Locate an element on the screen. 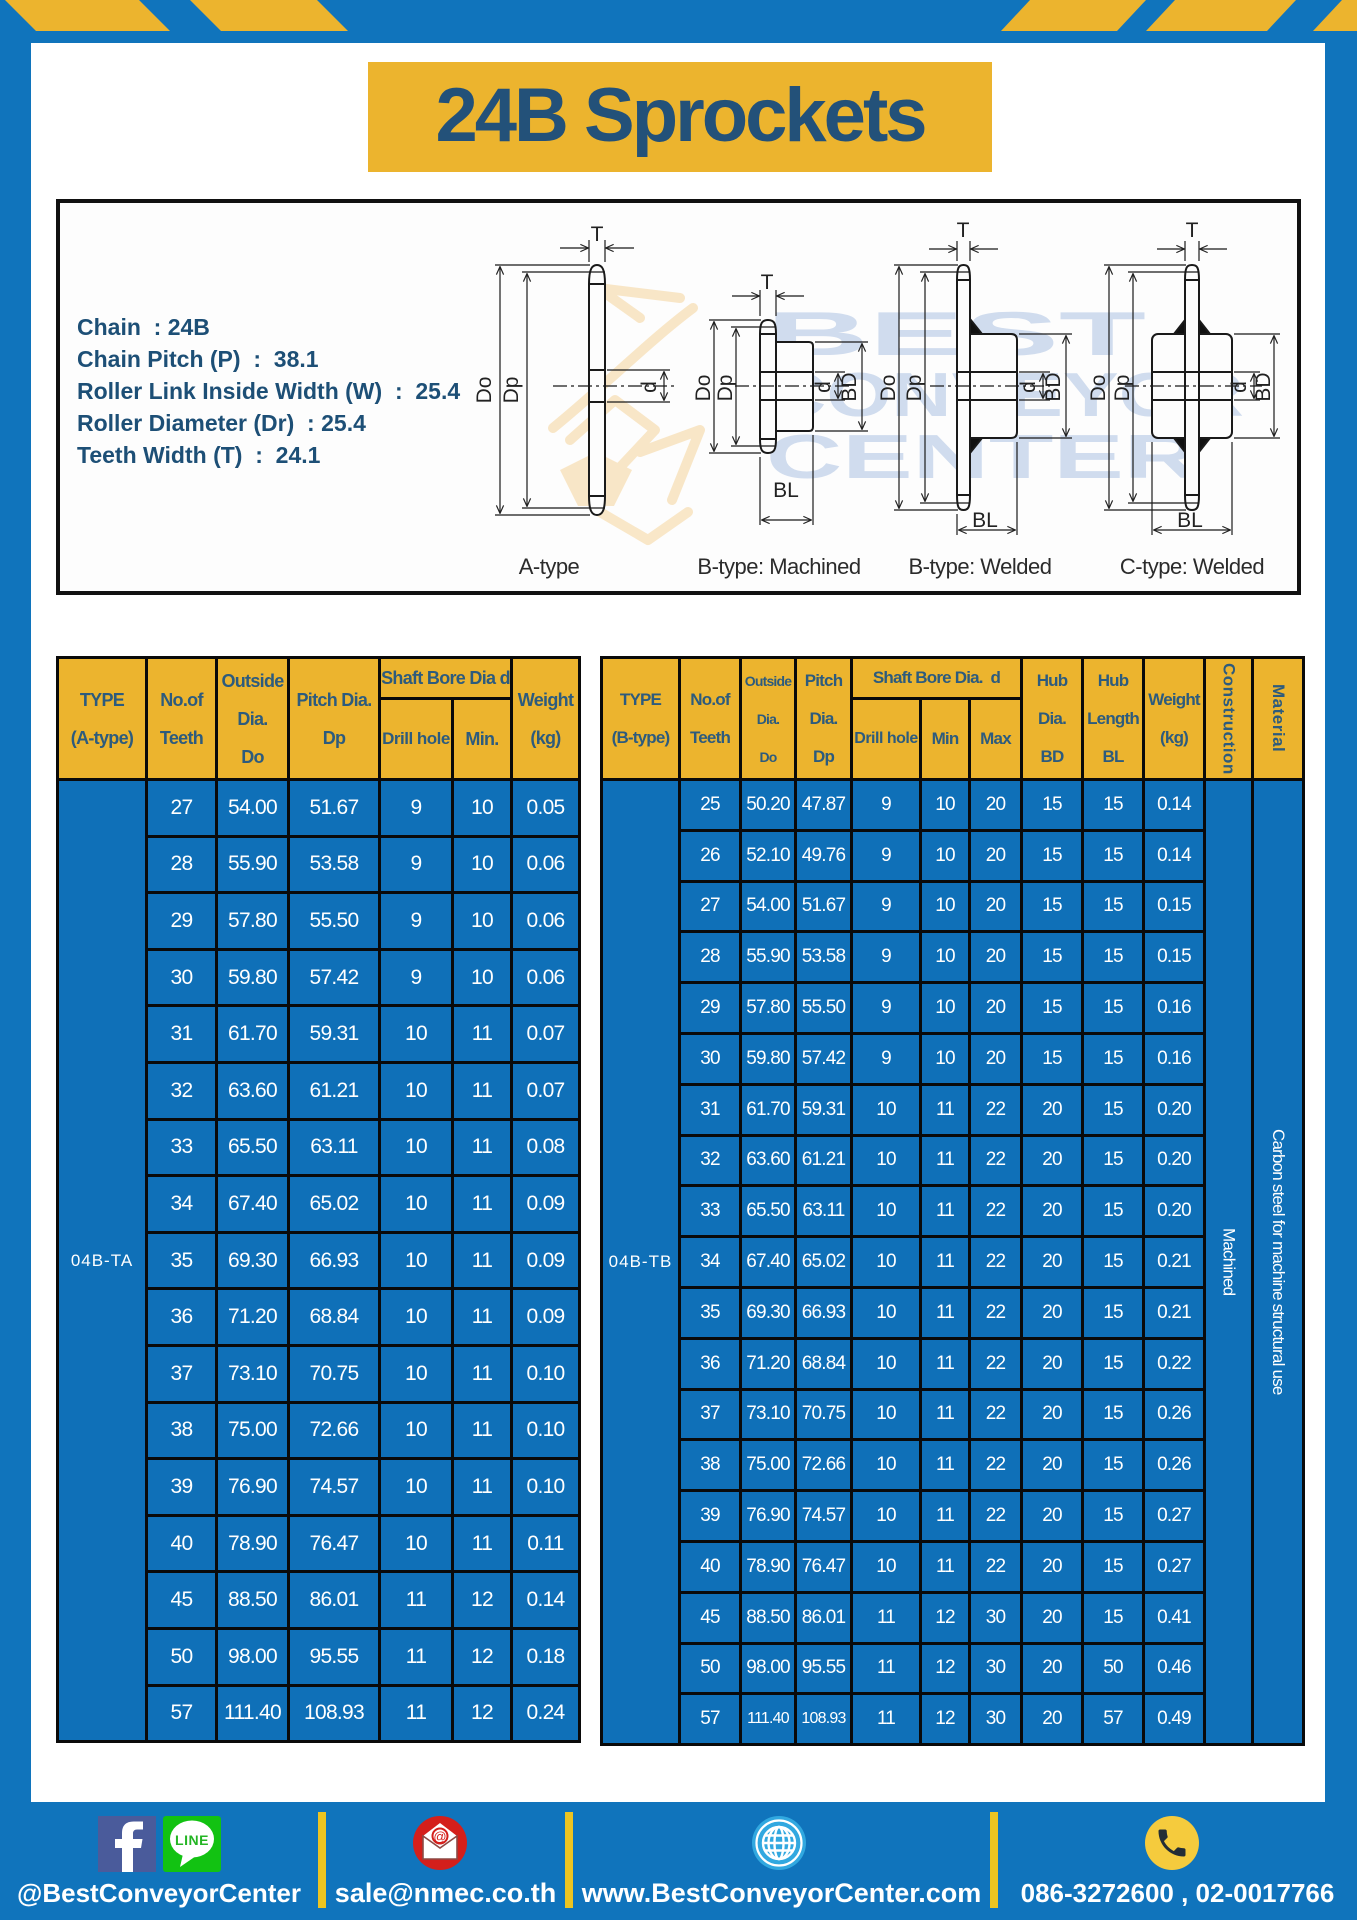  svg-text: LINE is located at coordinates (192, 1840).